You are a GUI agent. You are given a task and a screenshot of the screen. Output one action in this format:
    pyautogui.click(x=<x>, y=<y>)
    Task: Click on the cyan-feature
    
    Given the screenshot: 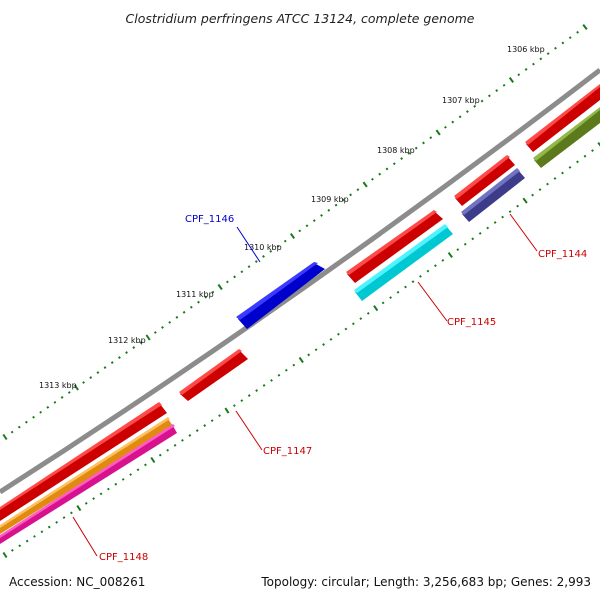 What is the action you would take?
    pyautogui.click(x=403, y=262)
    